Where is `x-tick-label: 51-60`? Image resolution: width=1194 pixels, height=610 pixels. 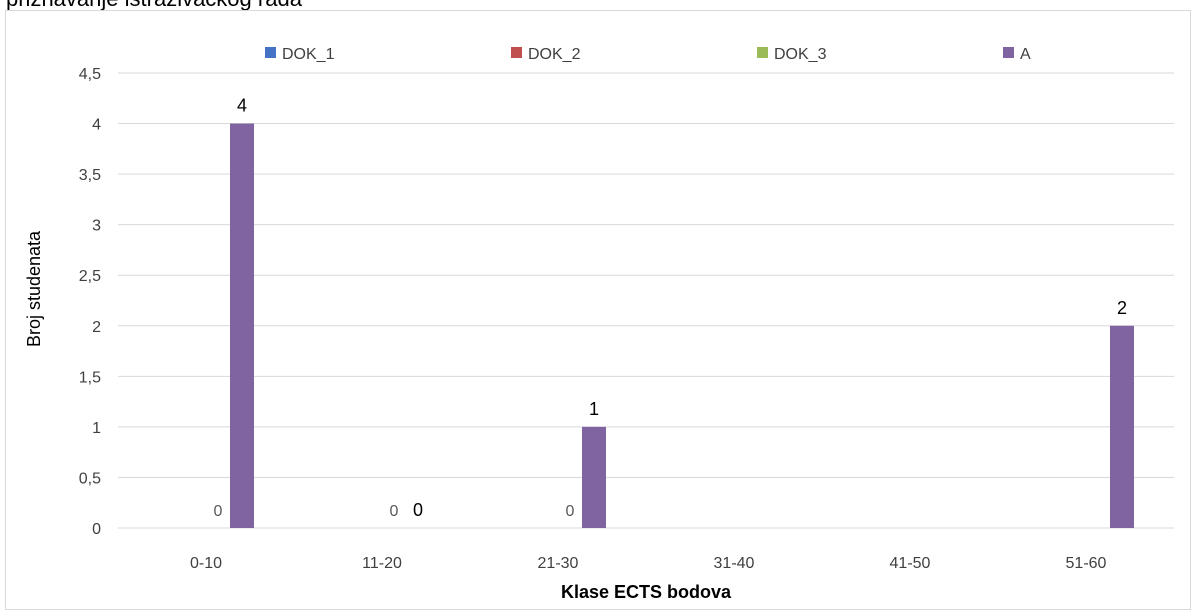
x-tick-label: 51-60 is located at coordinates (1086, 563).